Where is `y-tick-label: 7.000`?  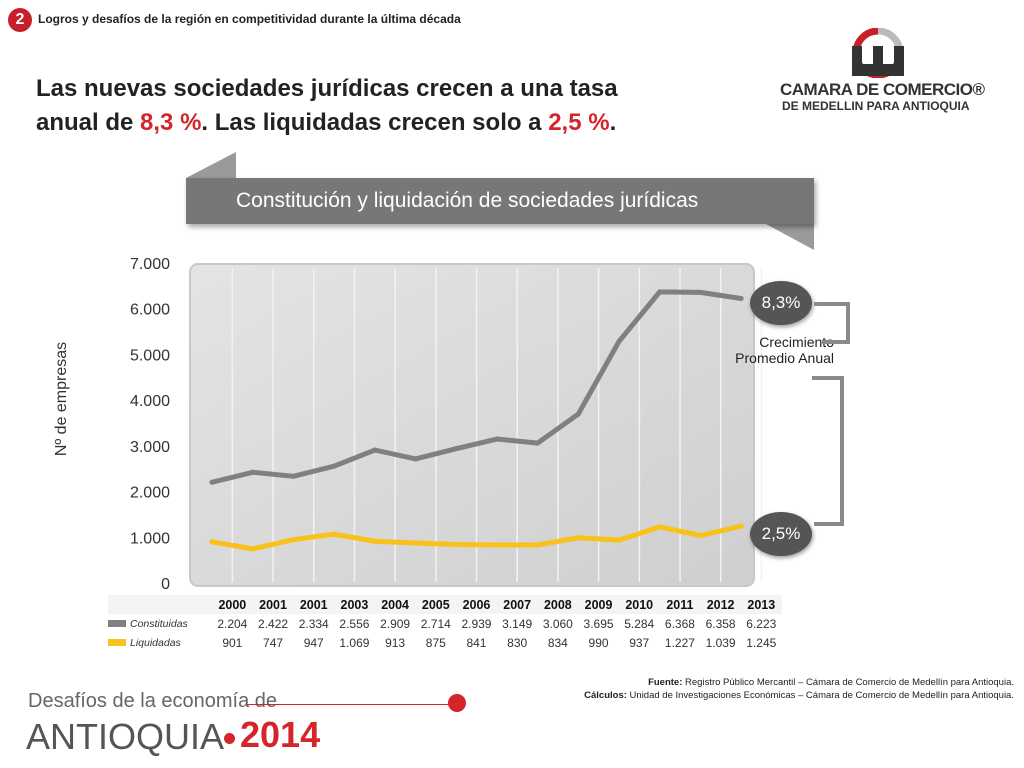 y-tick-label: 7.000 is located at coordinates (150, 264).